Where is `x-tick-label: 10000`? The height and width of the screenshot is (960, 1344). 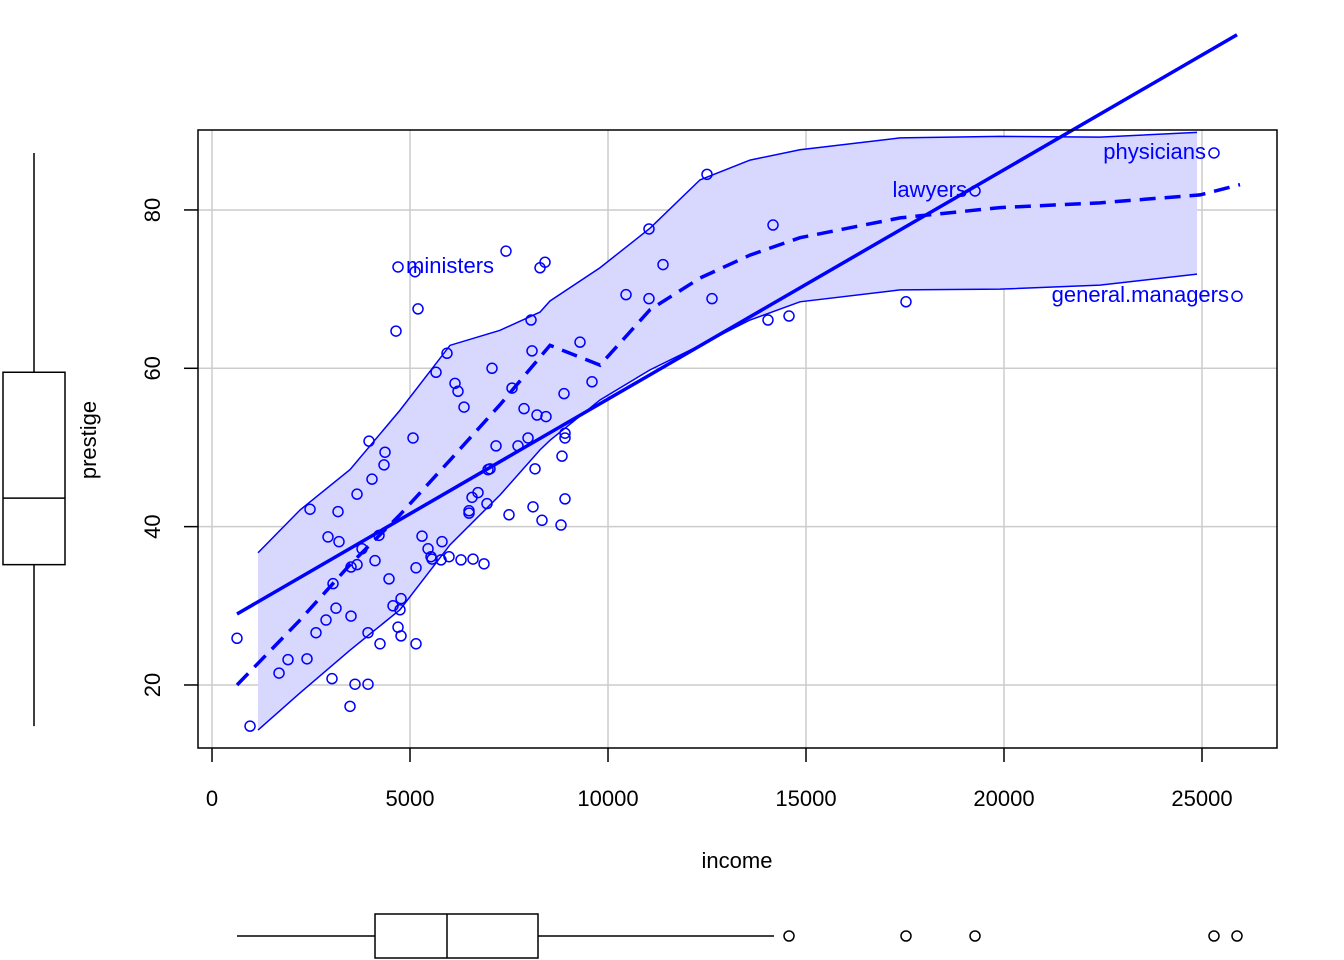 x-tick-label: 10000 is located at coordinates (607, 798).